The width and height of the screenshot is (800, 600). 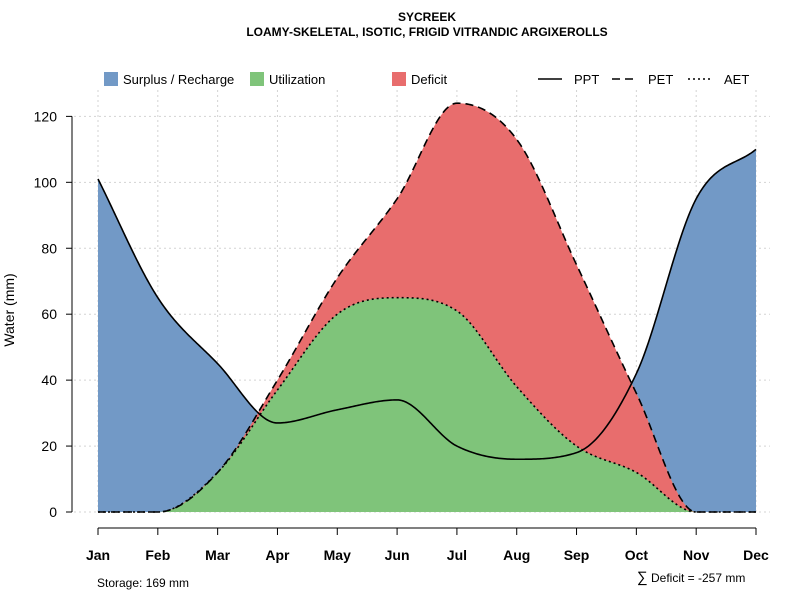 What do you see at coordinates (457, 555) in the screenshot?
I see `x-tick-label: Jul` at bounding box center [457, 555].